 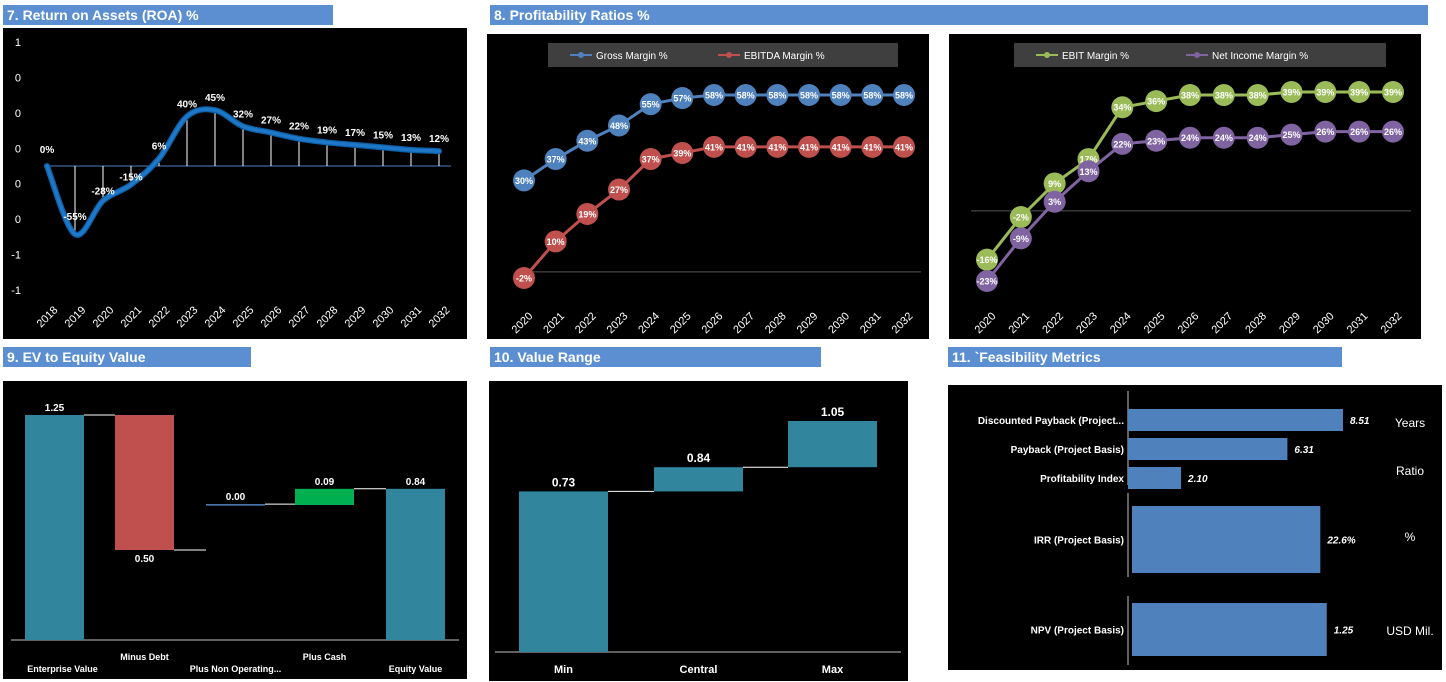 I want to click on data-label: 12%, so click(x=439, y=139).